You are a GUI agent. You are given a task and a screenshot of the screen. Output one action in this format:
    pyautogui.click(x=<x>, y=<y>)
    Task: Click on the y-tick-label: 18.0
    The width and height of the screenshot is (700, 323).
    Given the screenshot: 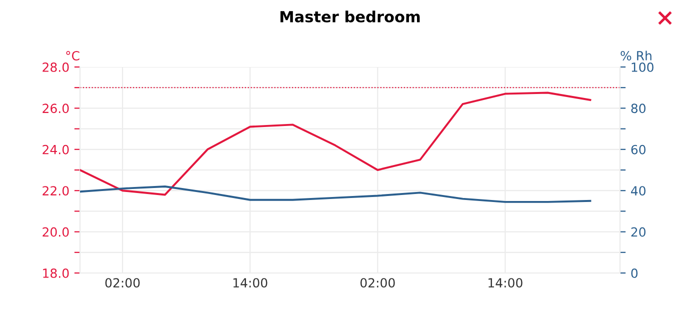 What is the action you would take?
    pyautogui.click(x=56, y=273)
    